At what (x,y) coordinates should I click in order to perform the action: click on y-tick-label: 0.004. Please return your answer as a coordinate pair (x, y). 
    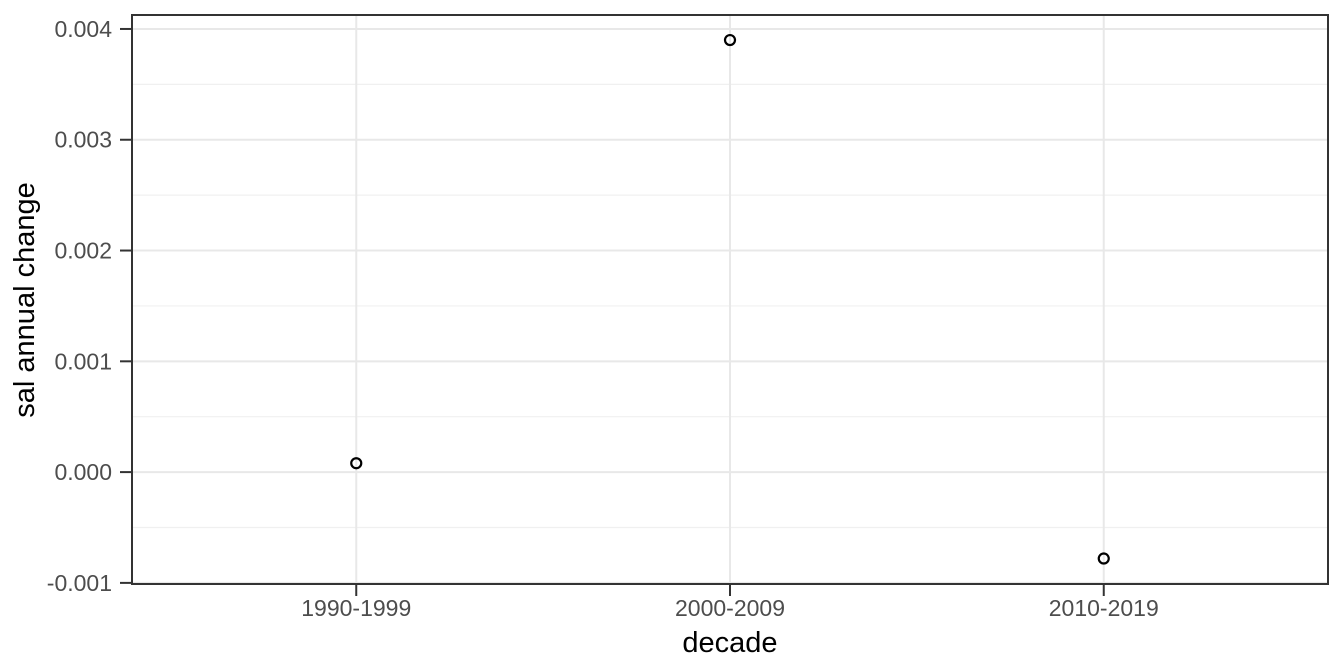
    Looking at the image, I should click on (83, 29).